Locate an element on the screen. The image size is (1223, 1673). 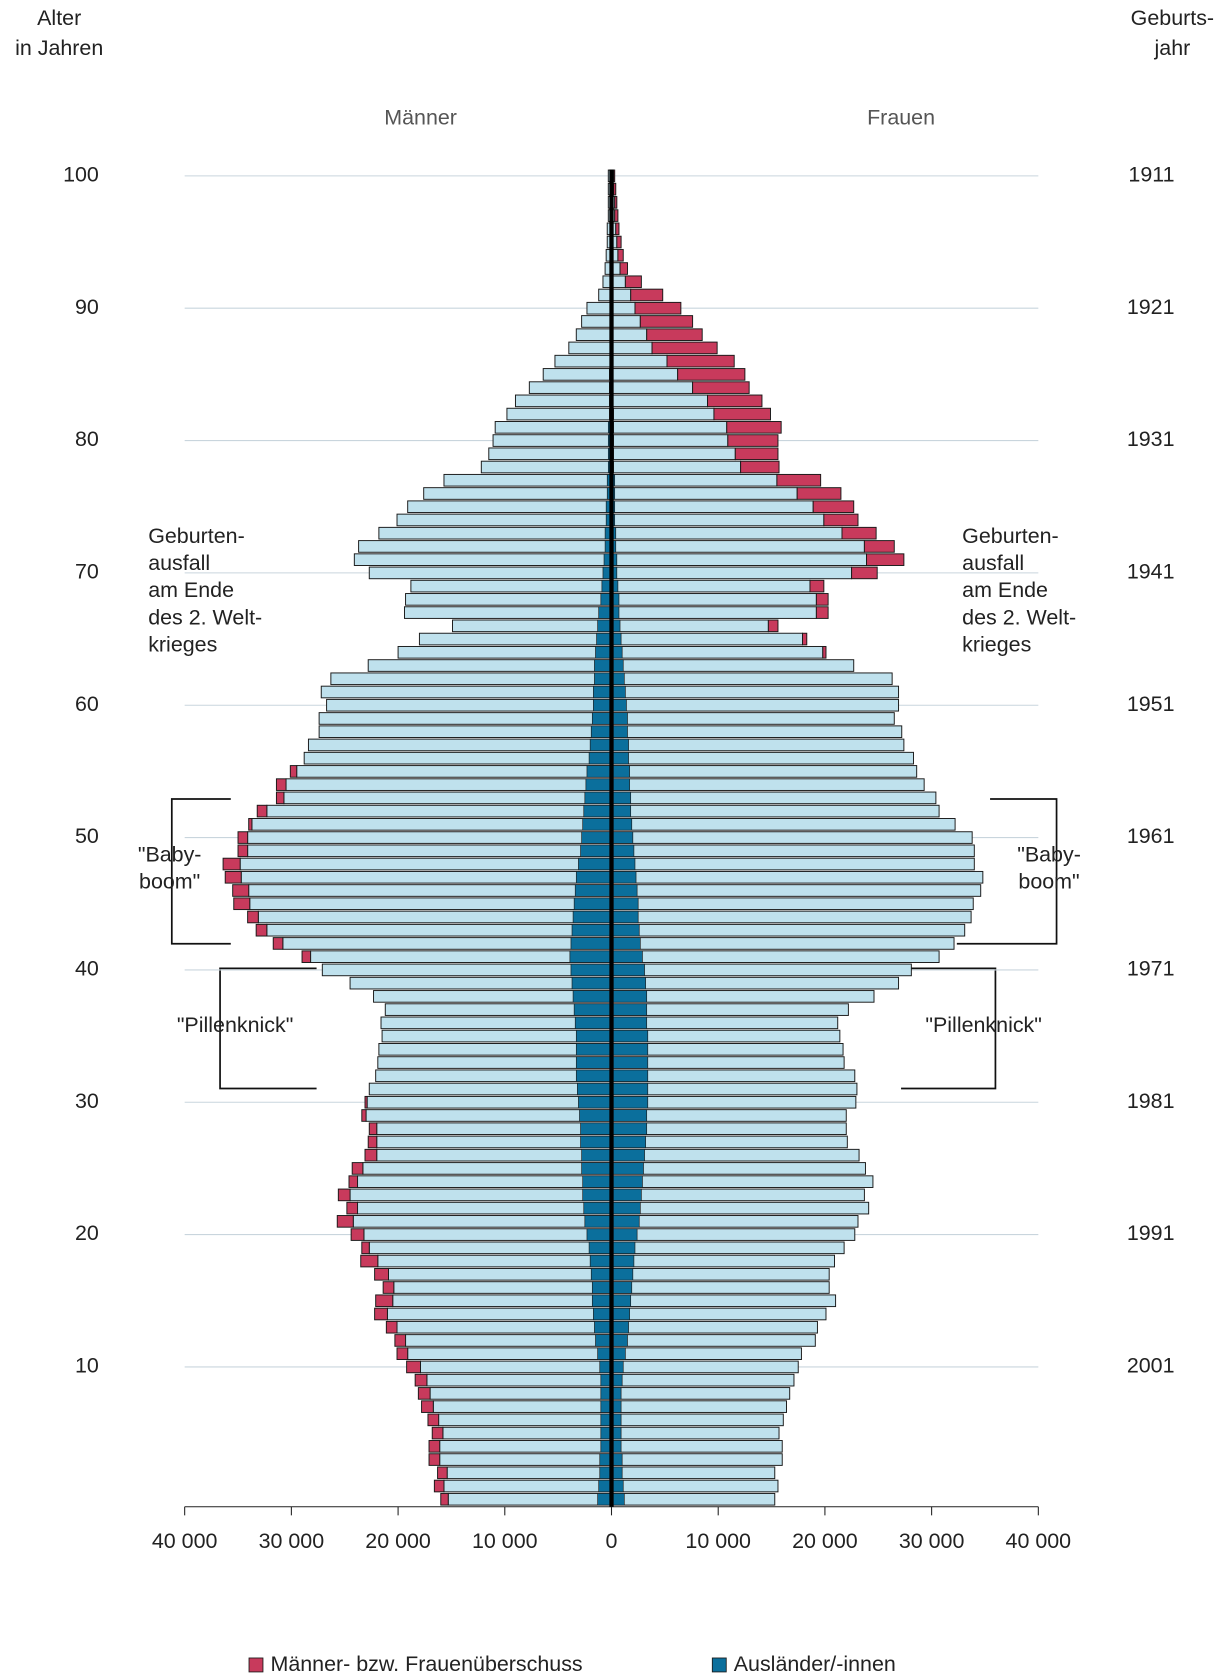
y2-tick-label: 1971 is located at coordinates (1151, 969).